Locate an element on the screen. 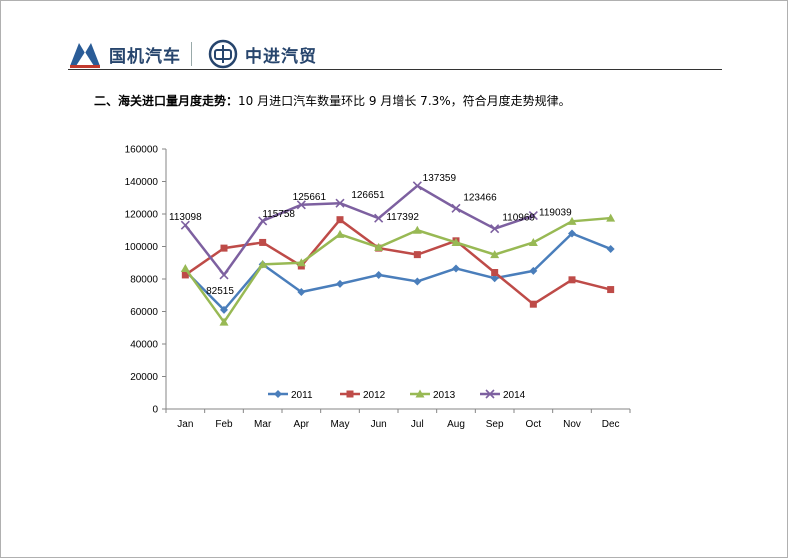 The width and height of the screenshot is (788, 558). y-tick-label: 120000 is located at coordinates (142, 215).